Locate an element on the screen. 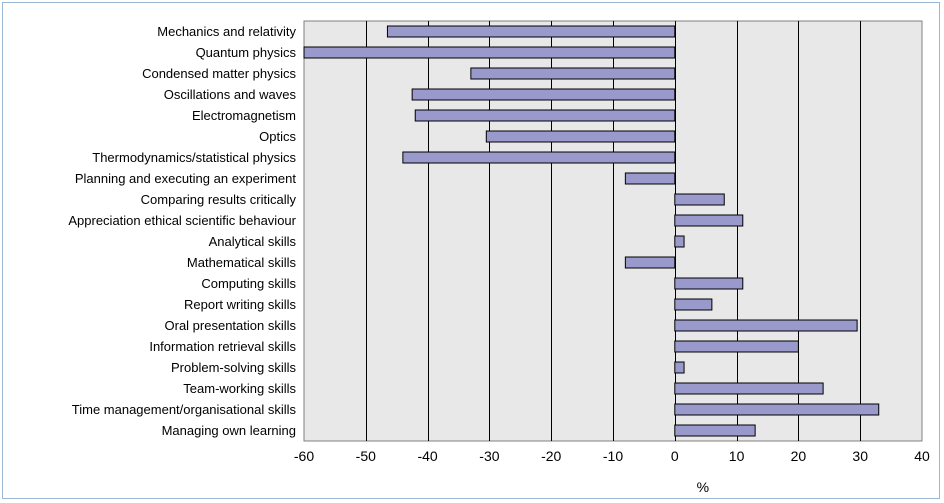  x-axis-title: % is located at coordinates (703, 487).